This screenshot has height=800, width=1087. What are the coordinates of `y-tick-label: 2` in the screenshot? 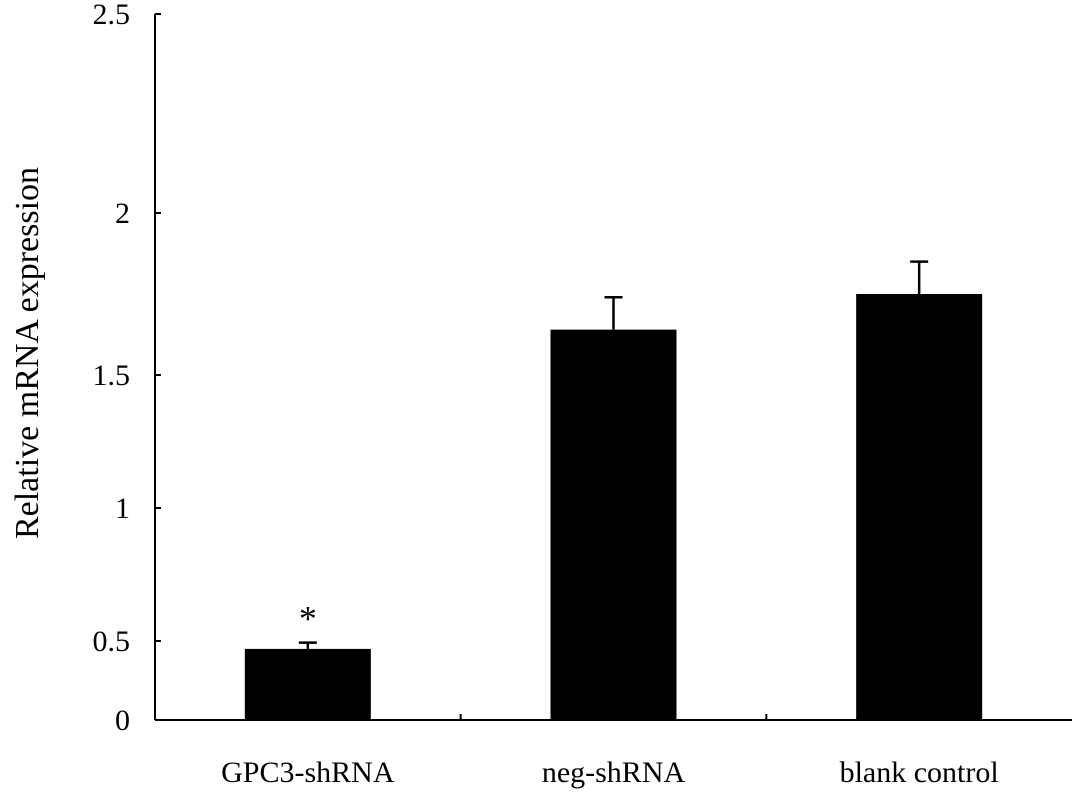 It's located at (122, 213).